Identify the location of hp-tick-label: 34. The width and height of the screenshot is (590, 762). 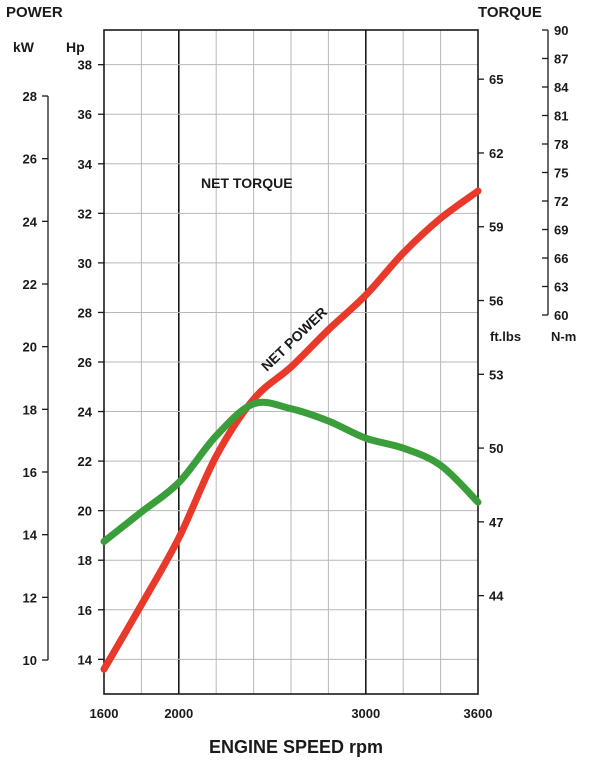
(85, 164).